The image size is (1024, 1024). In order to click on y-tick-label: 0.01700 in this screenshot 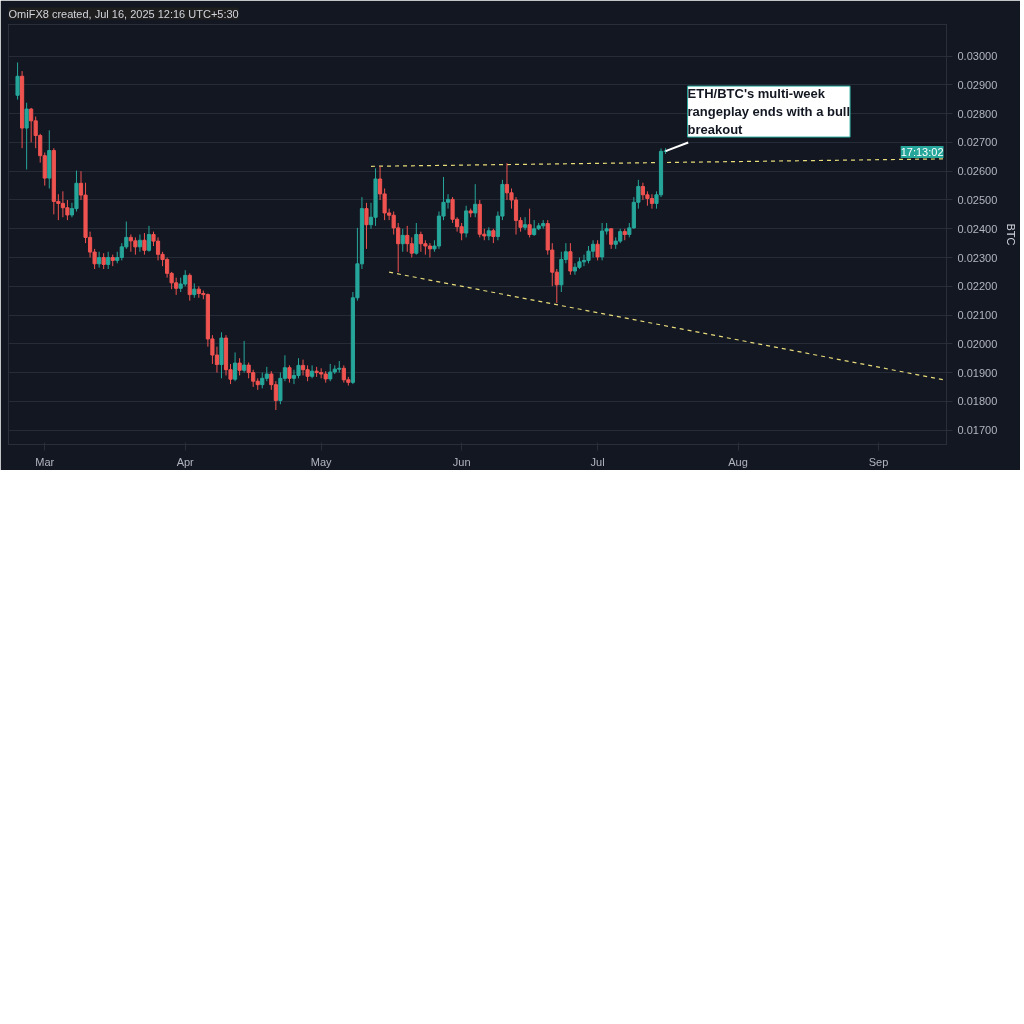, I will do `click(977, 430)`.